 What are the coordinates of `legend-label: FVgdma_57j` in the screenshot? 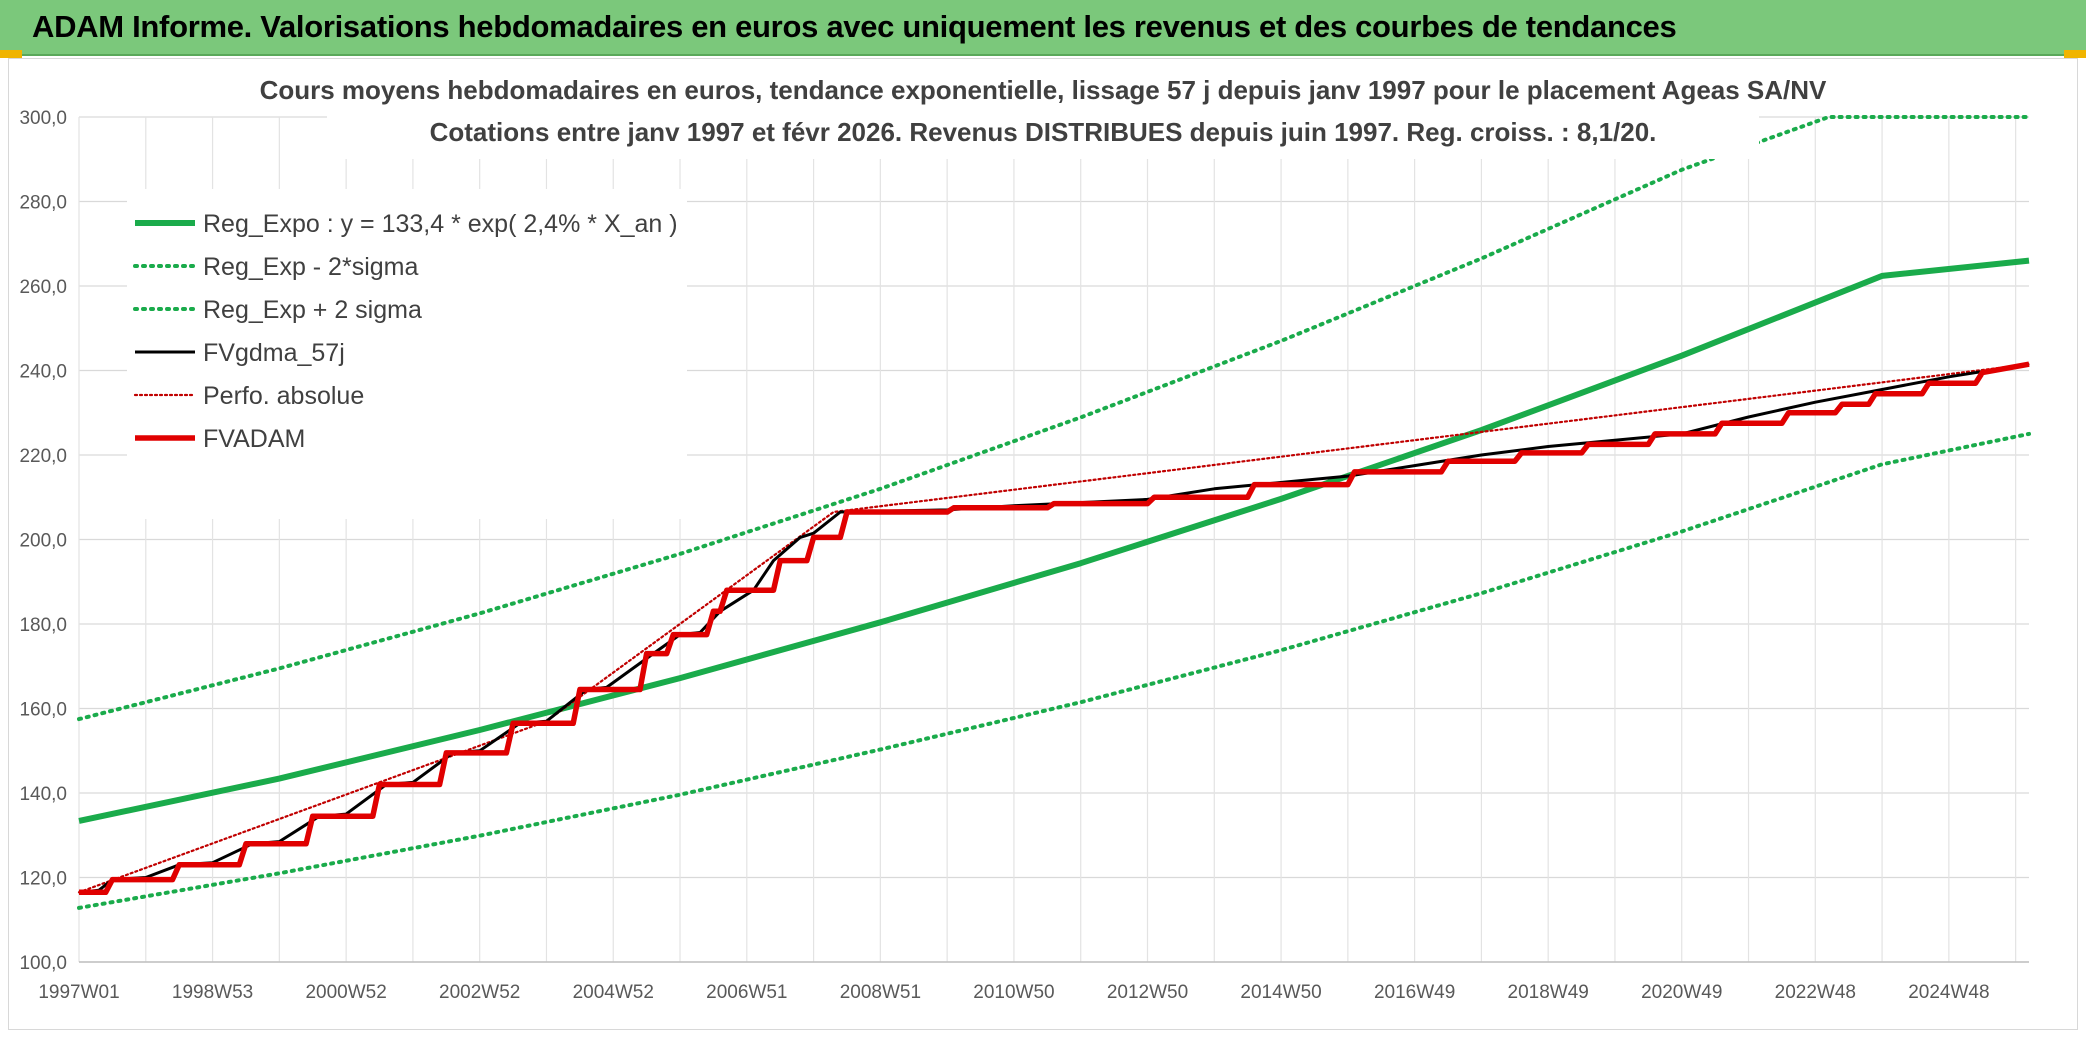 It's located at (274, 353).